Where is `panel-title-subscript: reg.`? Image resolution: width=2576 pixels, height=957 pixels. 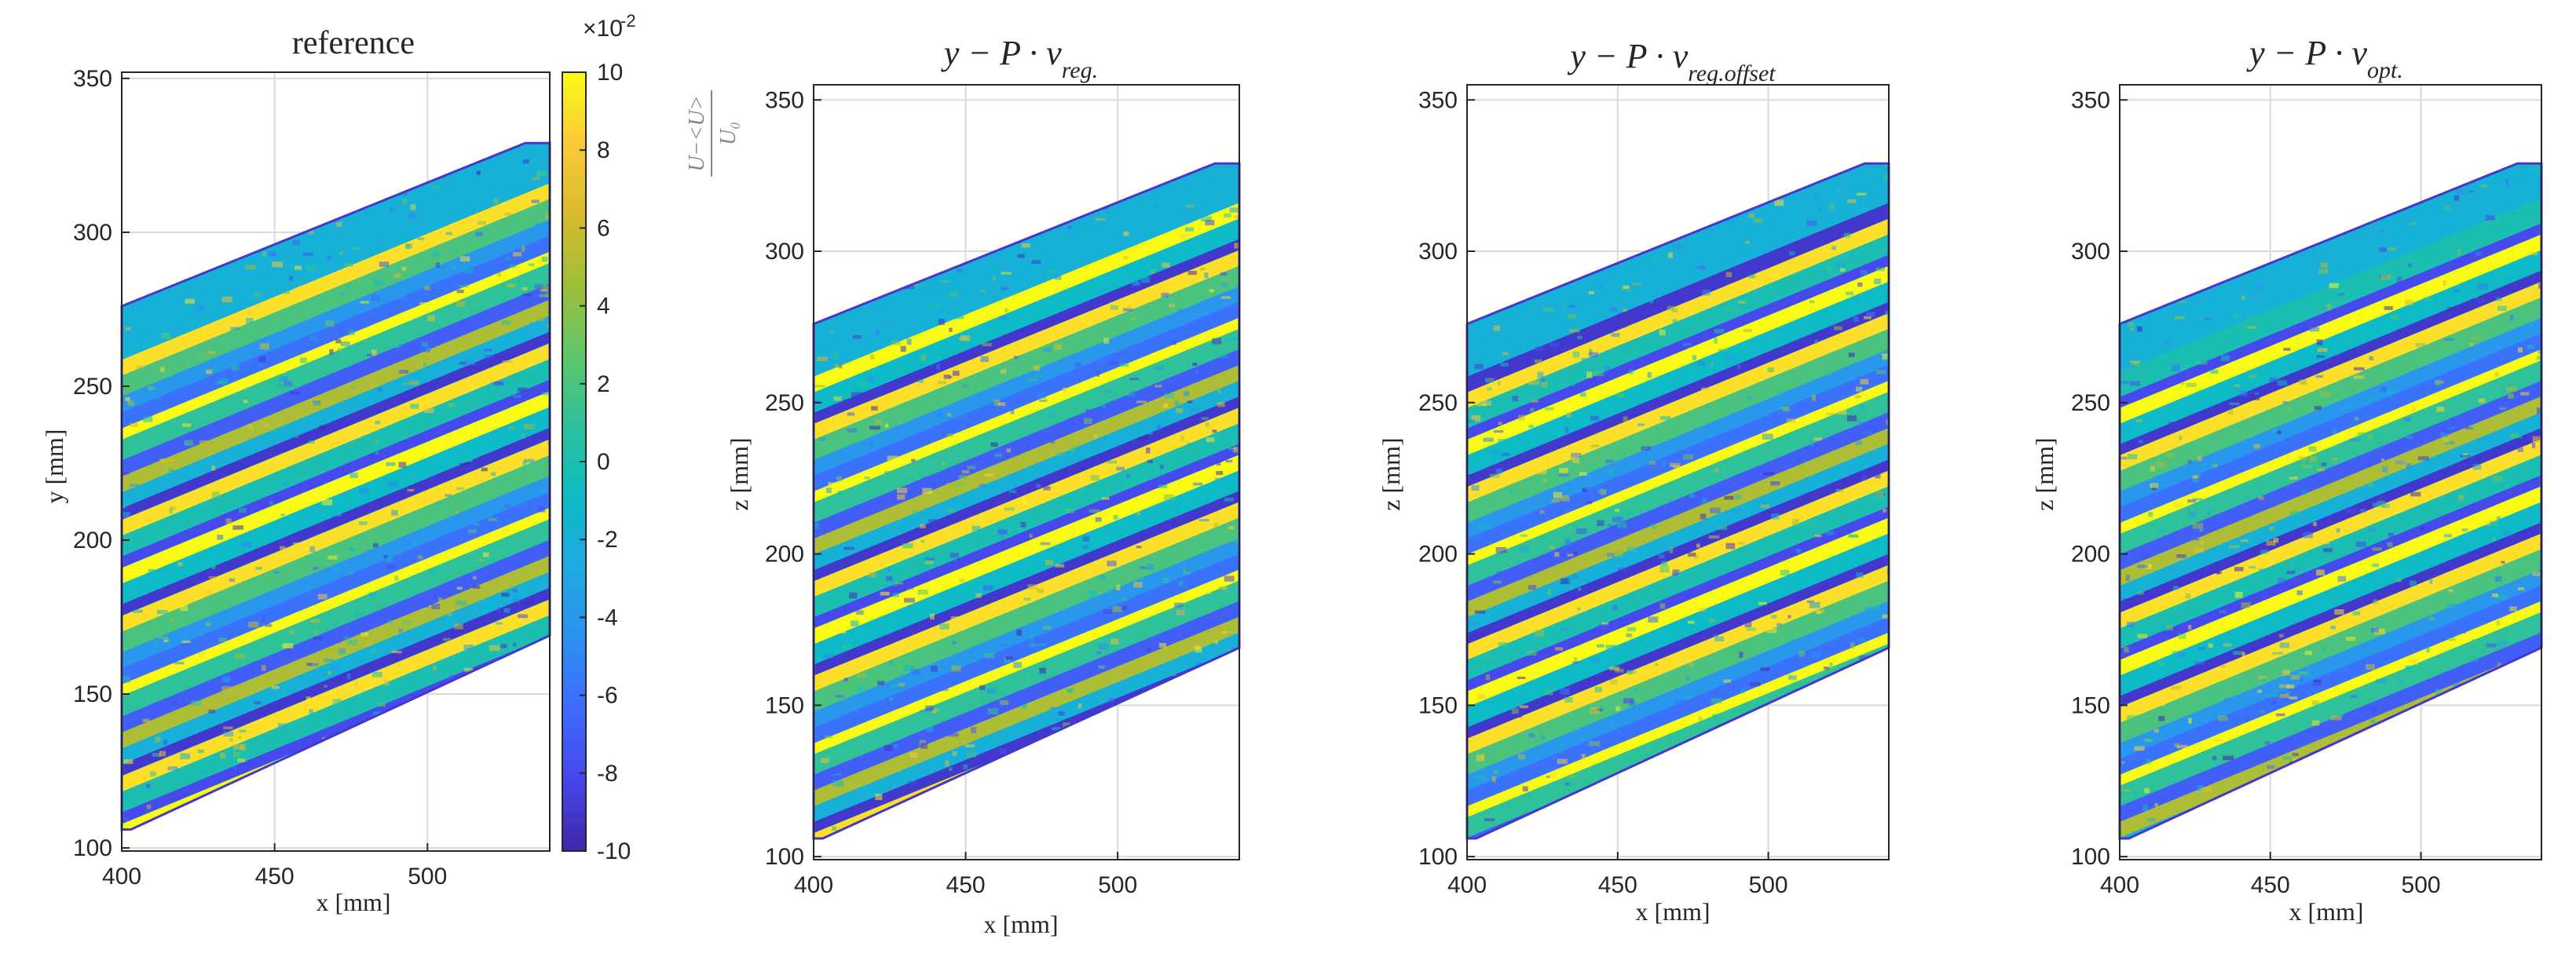 panel-title-subscript: reg. is located at coordinates (1080, 70).